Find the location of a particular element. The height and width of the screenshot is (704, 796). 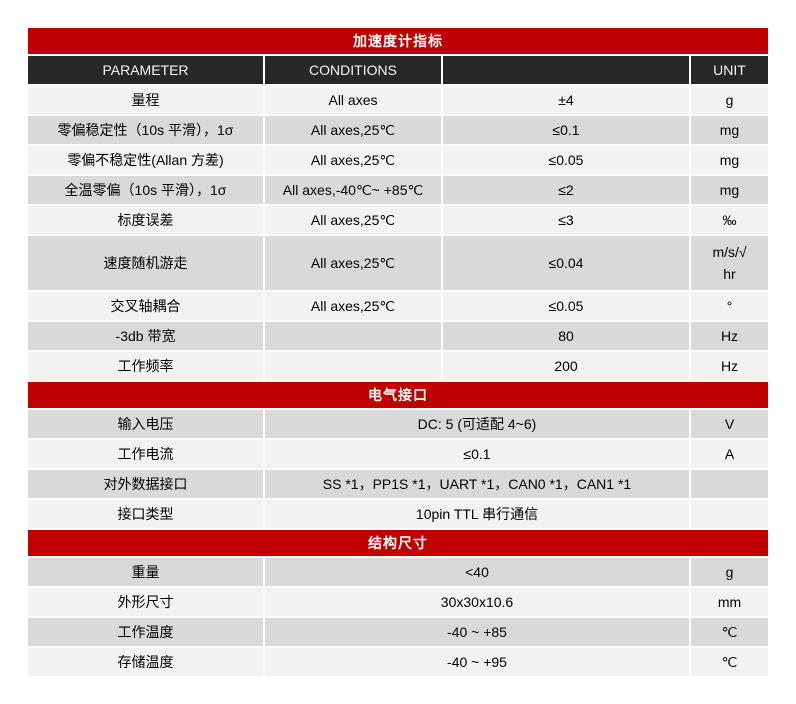

unit-cell: A is located at coordinates (729, 454).